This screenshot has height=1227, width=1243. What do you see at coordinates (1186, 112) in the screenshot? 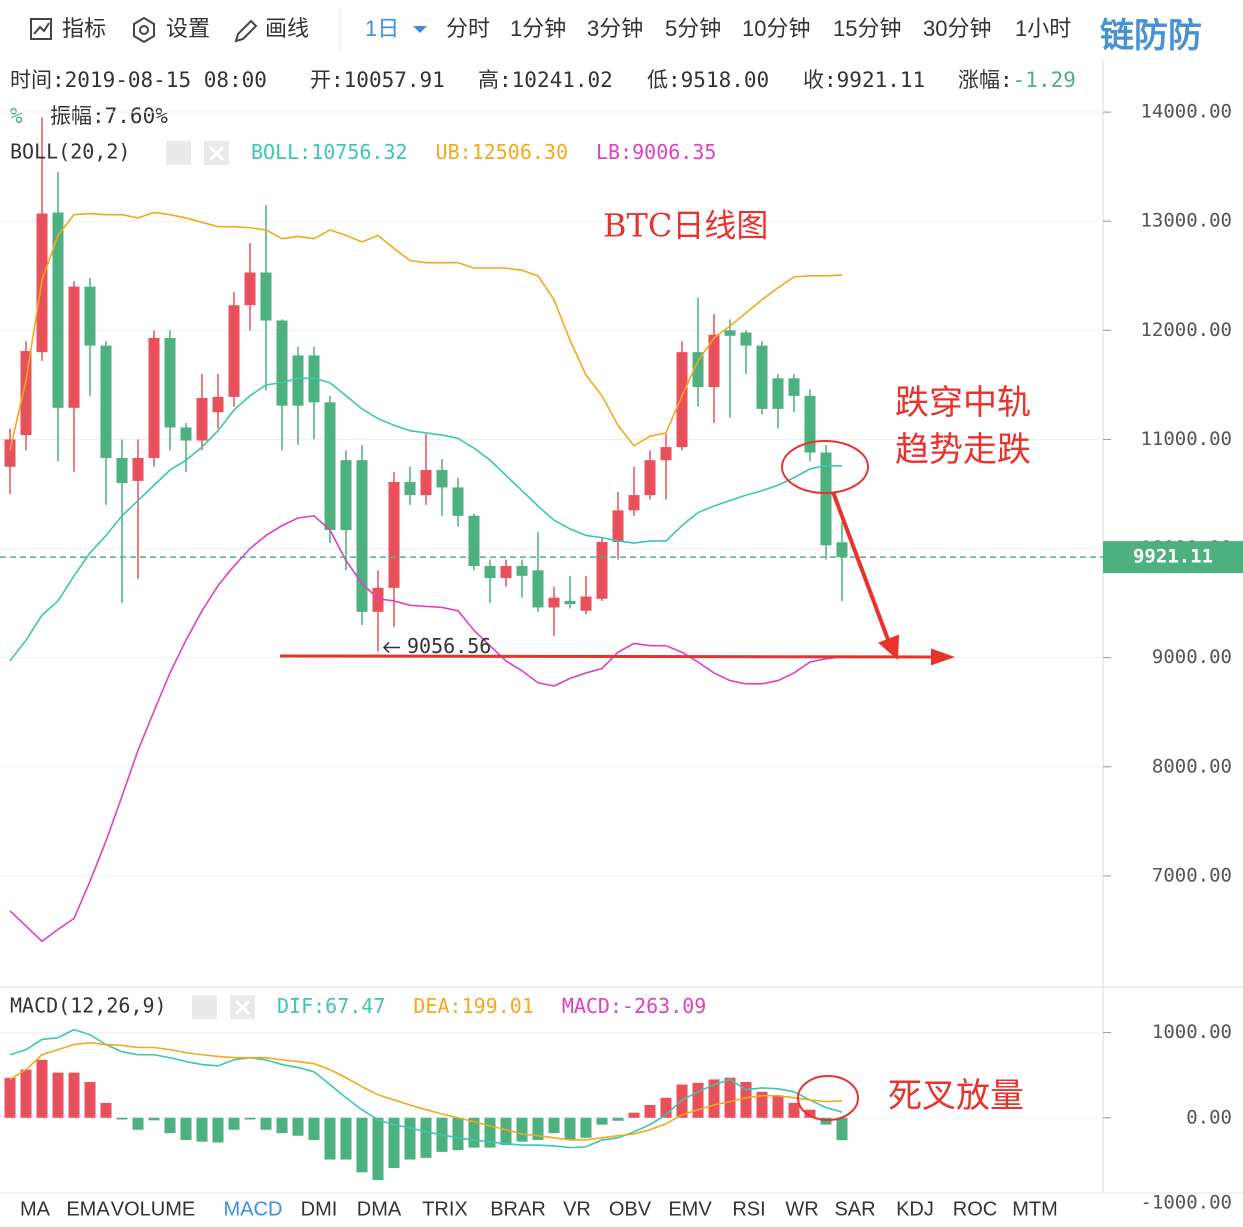
I see `y-tick-label: 14000.00` at bounding box center [1186, 112].